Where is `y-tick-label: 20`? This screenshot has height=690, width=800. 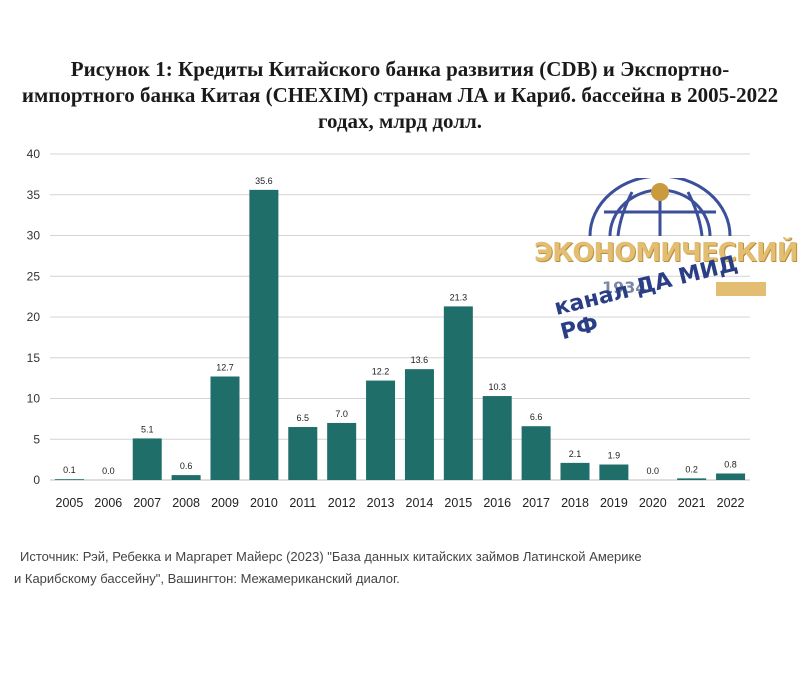 y-tick-label: 20 is located at coordinates (34, 317).